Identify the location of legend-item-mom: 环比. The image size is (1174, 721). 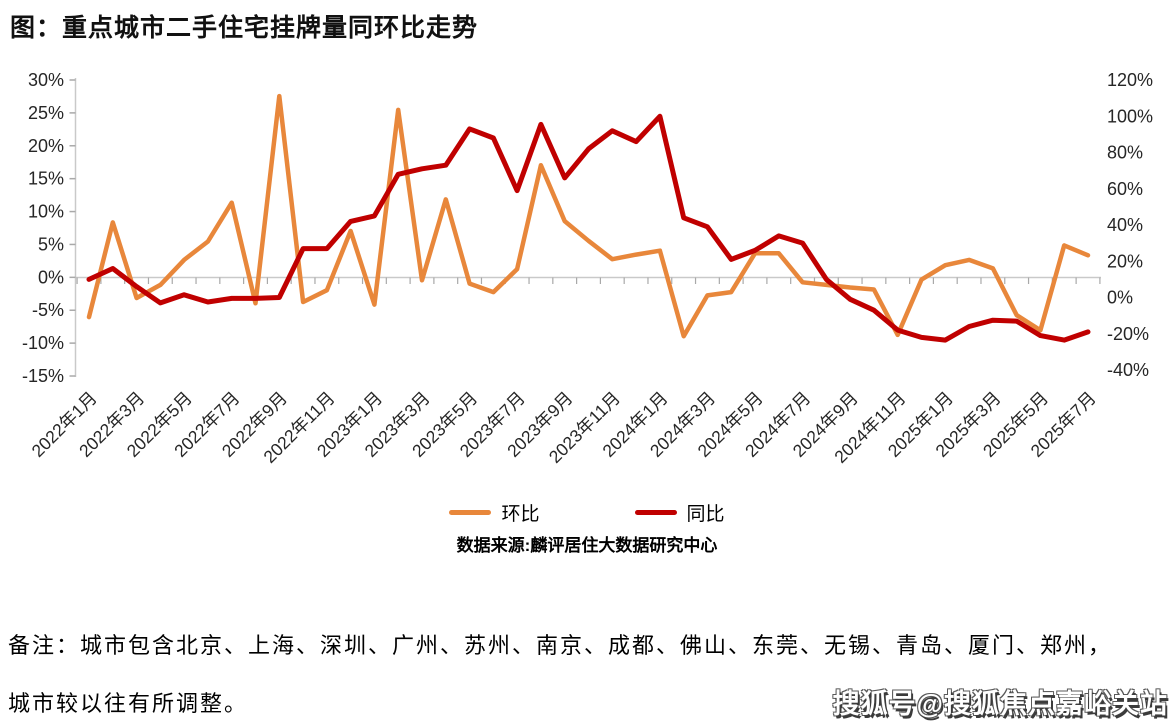
(494, 512).